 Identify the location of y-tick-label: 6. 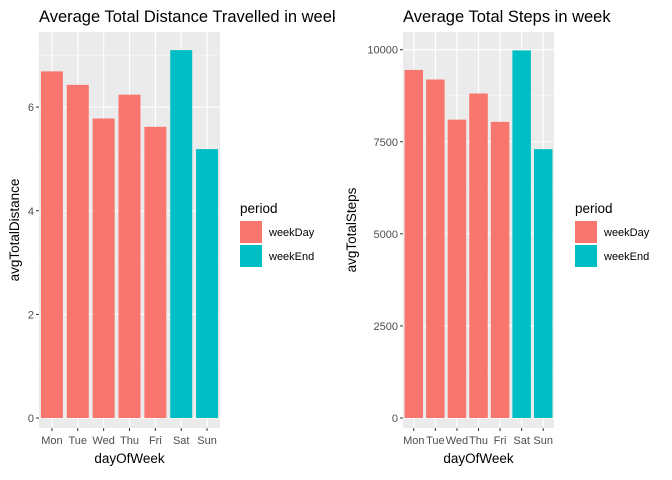
(31, 108).